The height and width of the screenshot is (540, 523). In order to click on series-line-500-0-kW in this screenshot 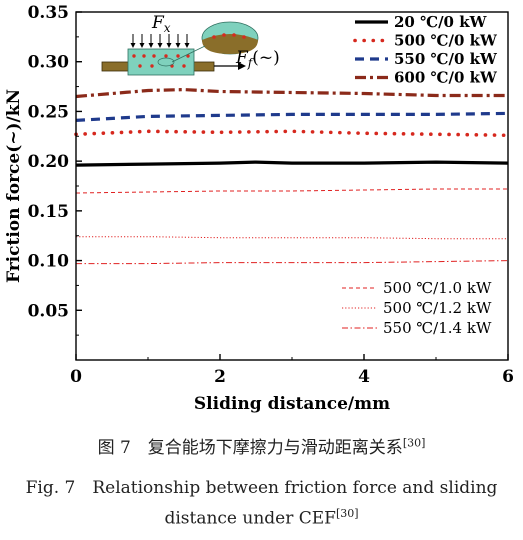, I will do `click(292, 133)`.